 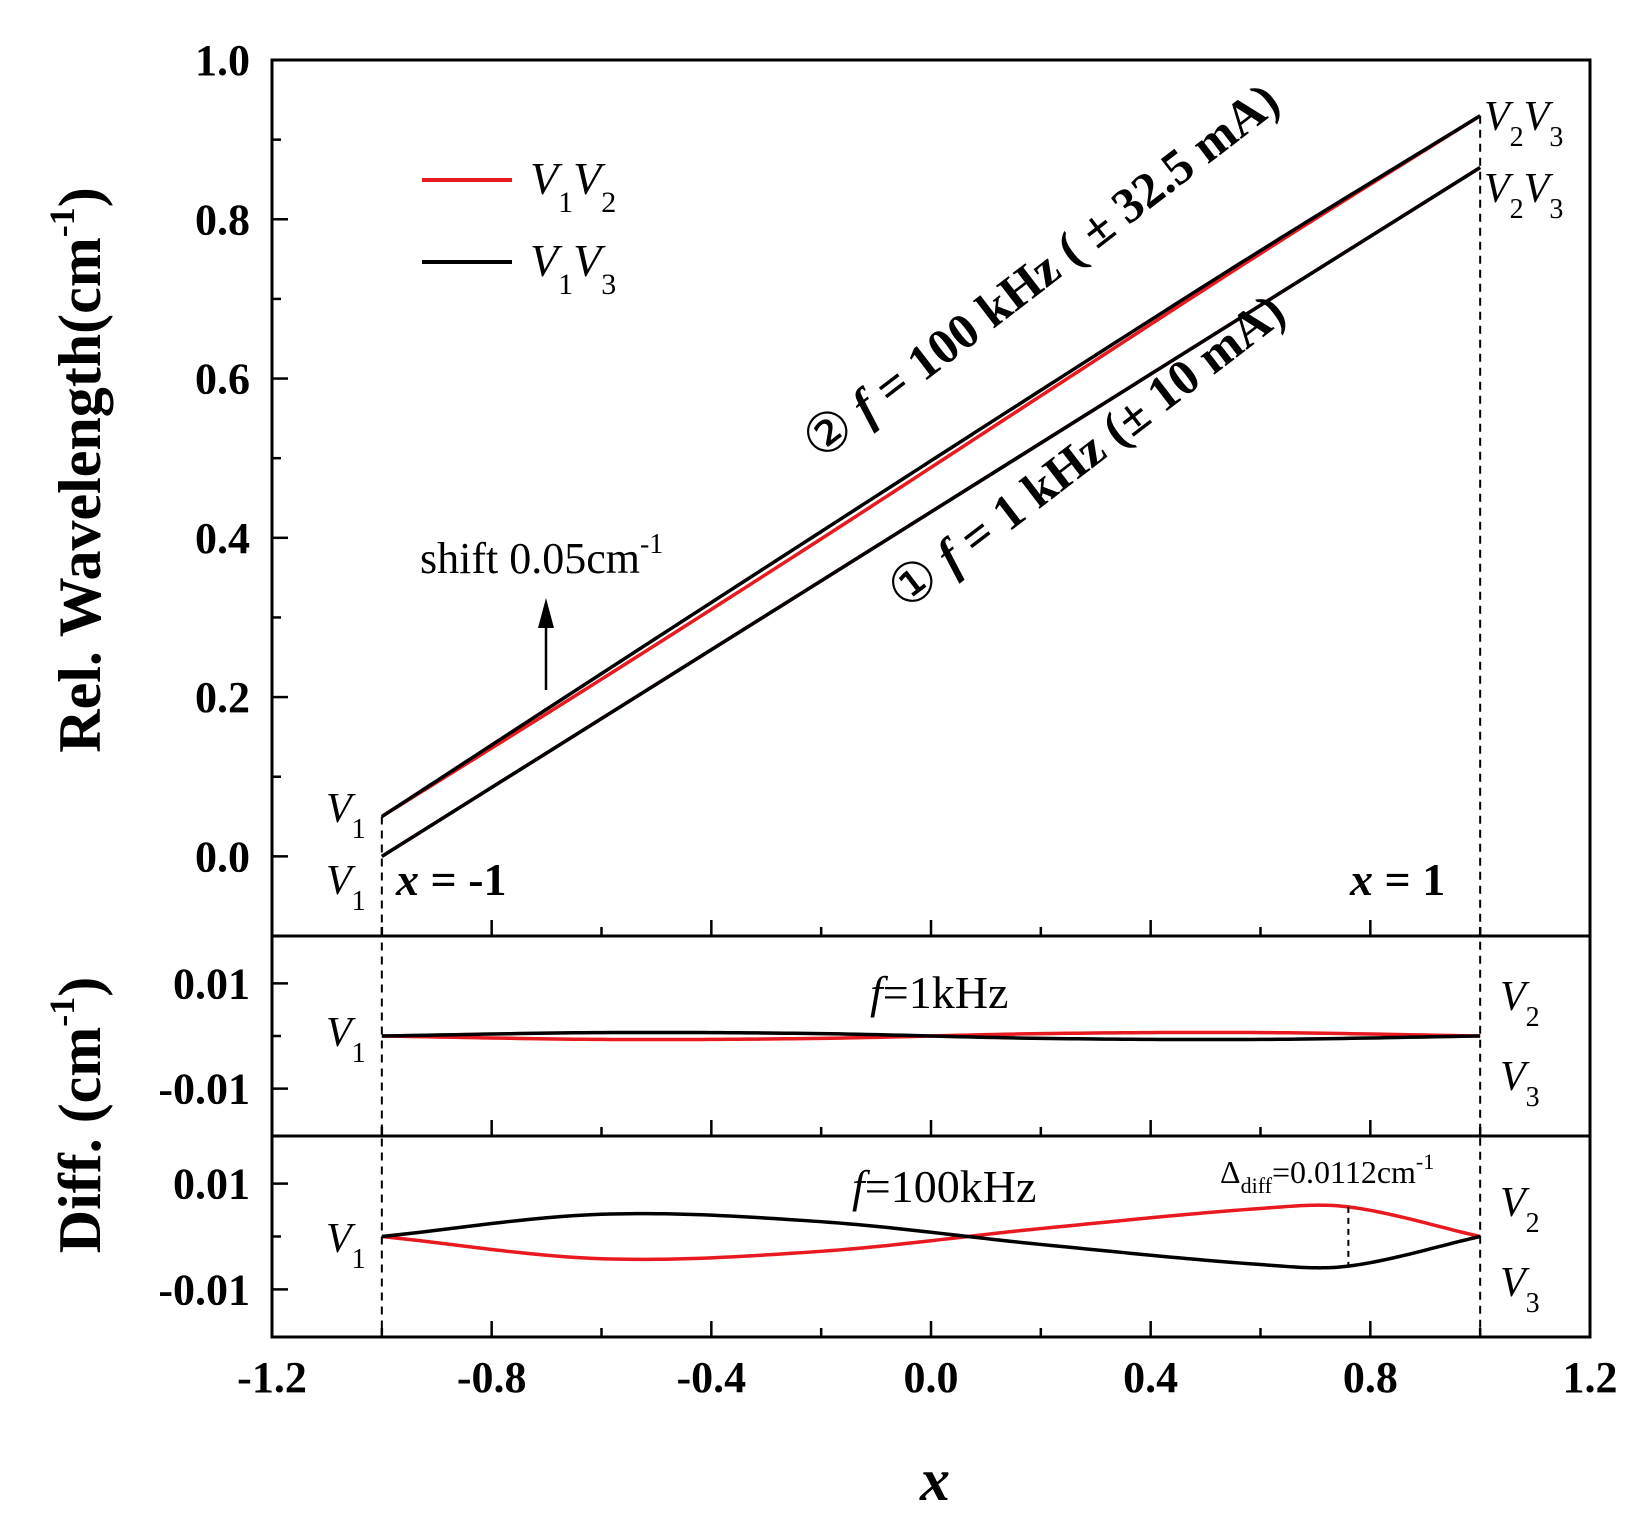 I want to click on y-tick-label-main: 0.2, so click(x=222, y=697).